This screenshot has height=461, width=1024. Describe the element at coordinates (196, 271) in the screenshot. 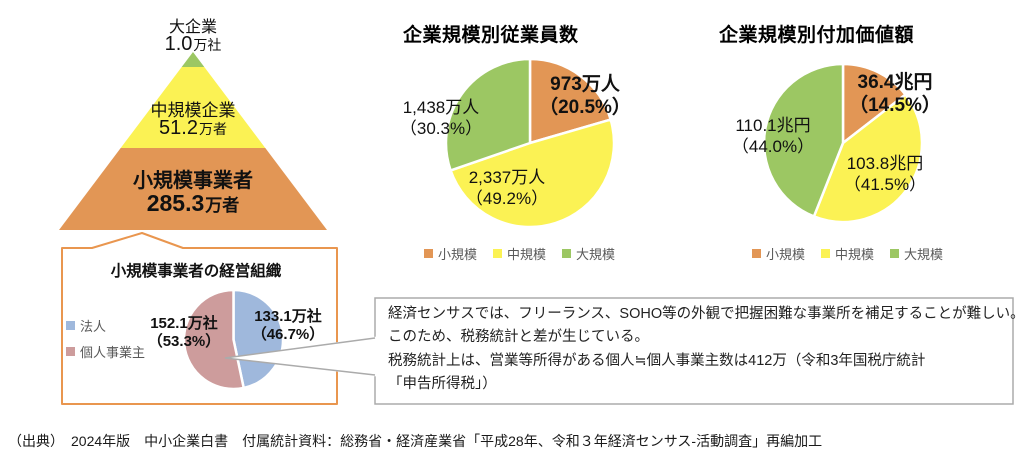

I see `organization-box-title: 小規模事業者の経営組織` at that location.